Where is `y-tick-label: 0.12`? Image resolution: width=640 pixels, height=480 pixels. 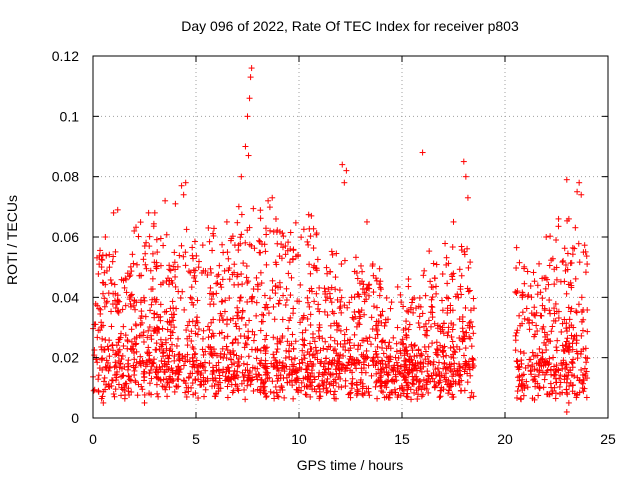
y-tick-label: 0.12 is located at coordinates (65, 56).